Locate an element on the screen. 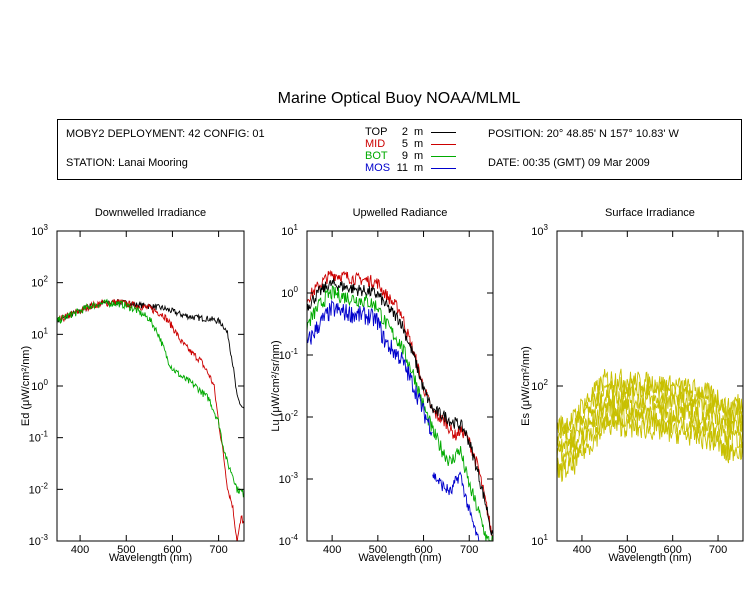  legend-name: MOS is located at coordinates (378, 168).